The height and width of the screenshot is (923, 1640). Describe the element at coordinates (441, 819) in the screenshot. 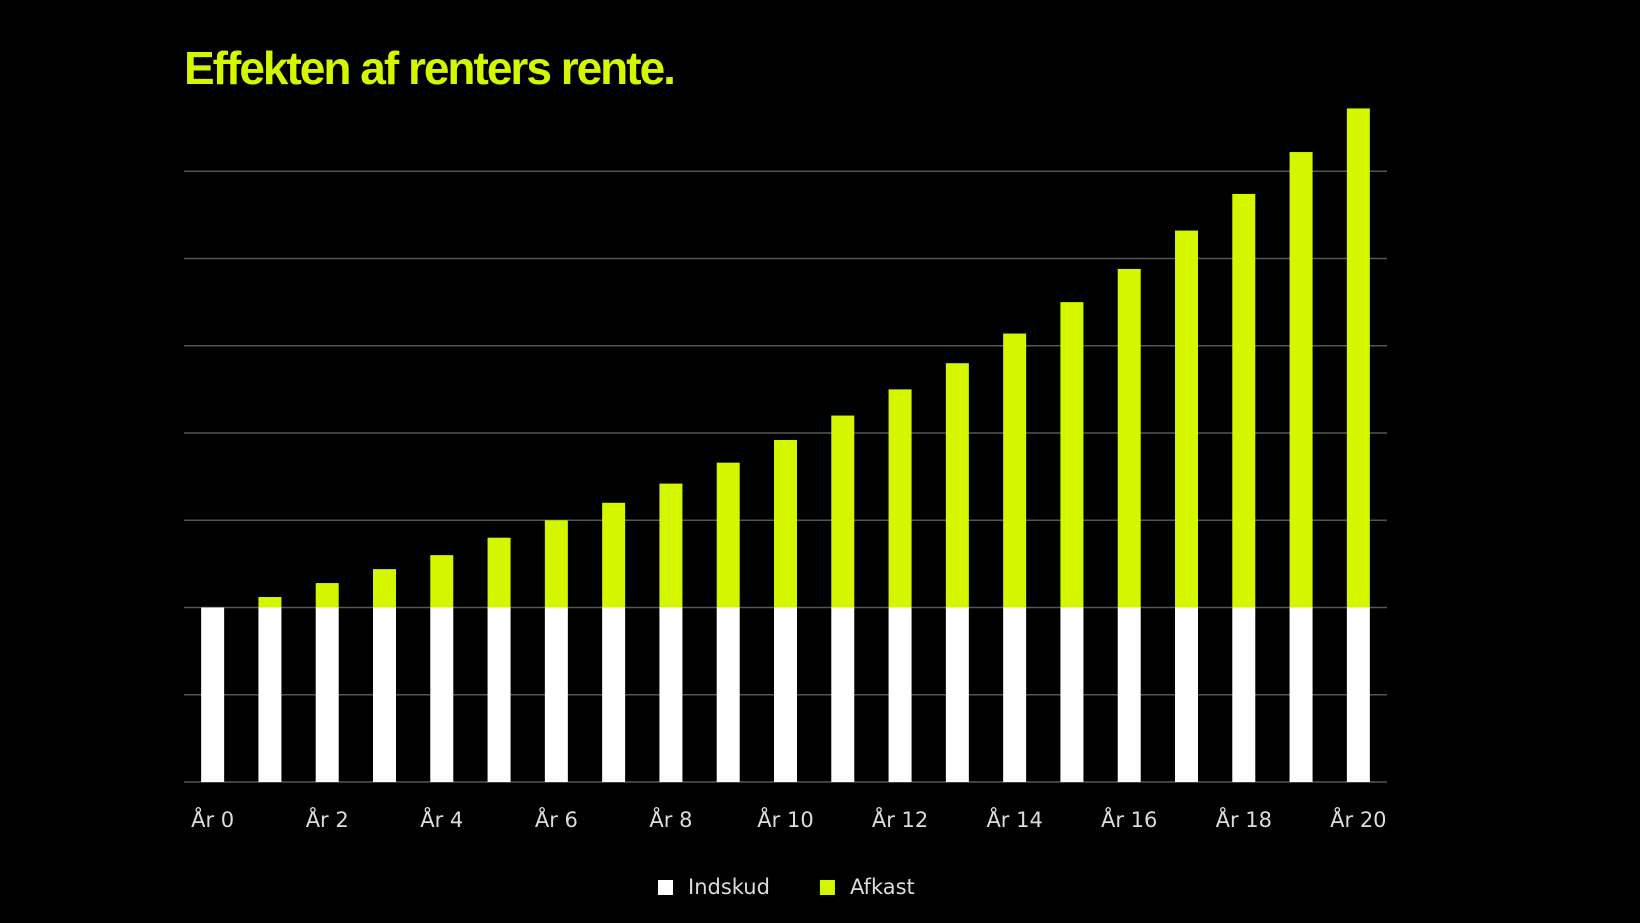

I see `x-tick-label: År 4` at that location.